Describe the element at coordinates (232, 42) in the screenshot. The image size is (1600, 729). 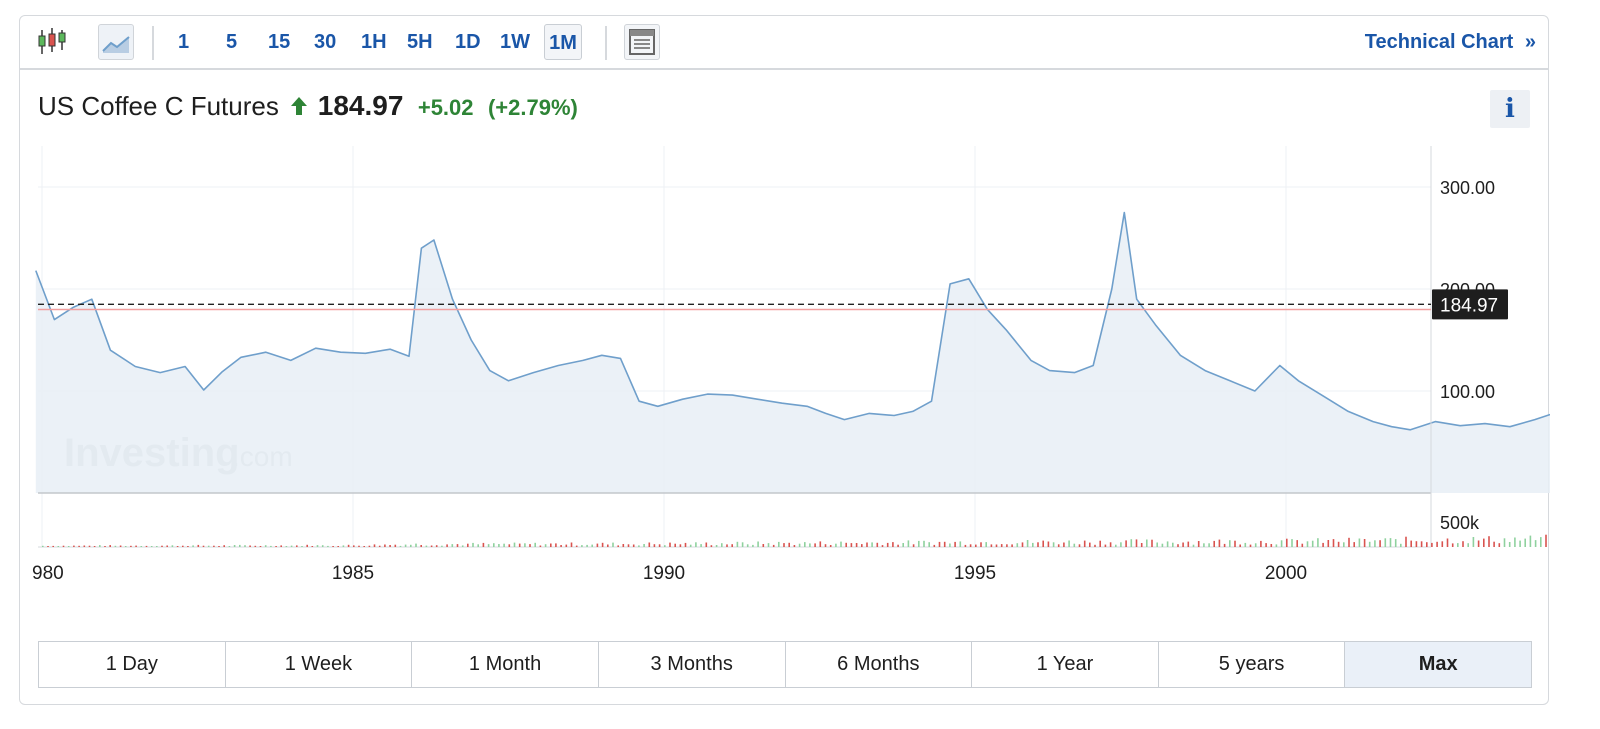
I see `interval-5: 5` at that location.